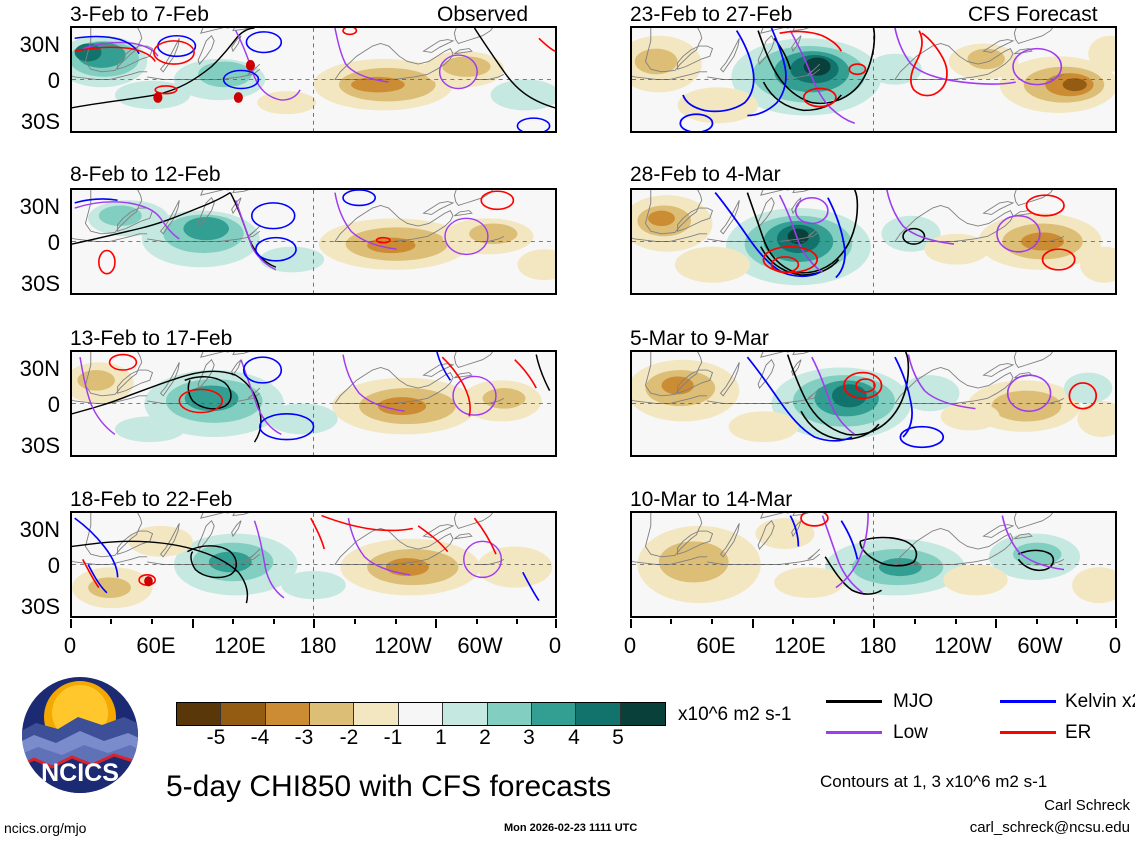 Image resolution: width=1135 pixels, height=844 pixels. Describe the element at coordinates (716, 645) in the screenshot. I see `xaxis-label-right-1: 60E` at that location.